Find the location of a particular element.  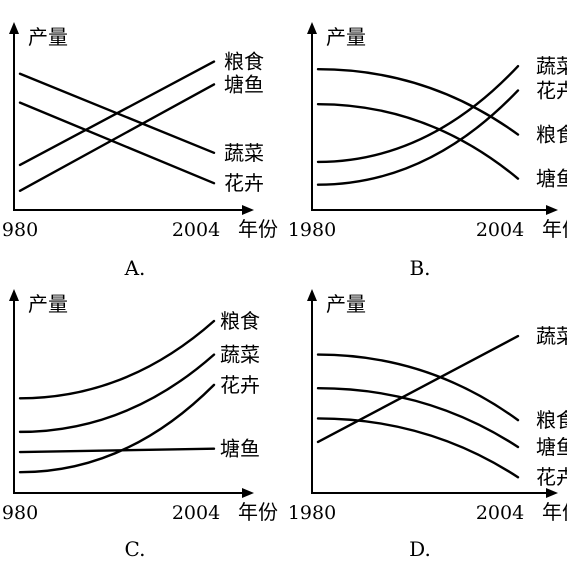

panel-c-series-1-line is located at coordinates (117, 393).